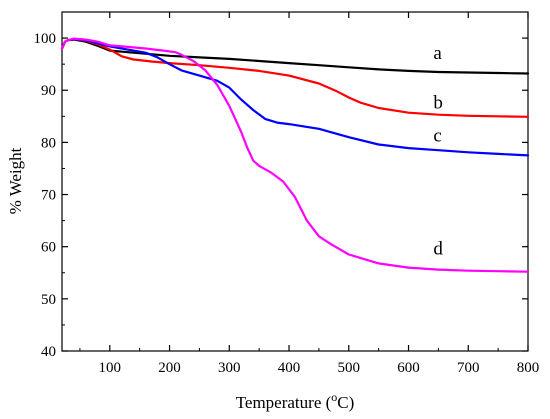 This screenshot has height=419, width=550. What do you see at coordinates (437, 53) in the screenshot?
I see `series-label-a: a` at bounding box center [437, 53].